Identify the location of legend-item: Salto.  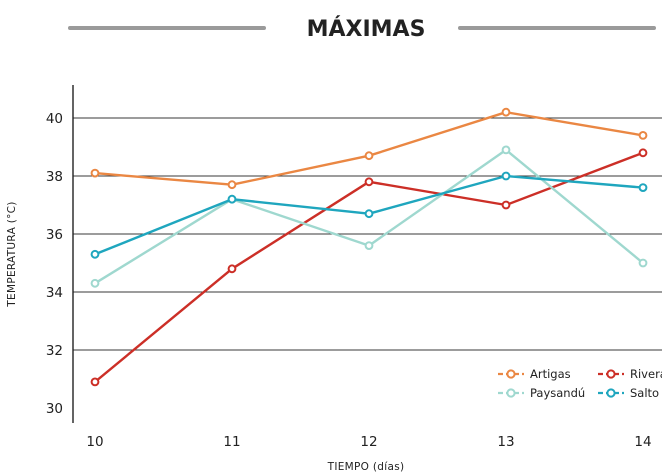
(628, 393).